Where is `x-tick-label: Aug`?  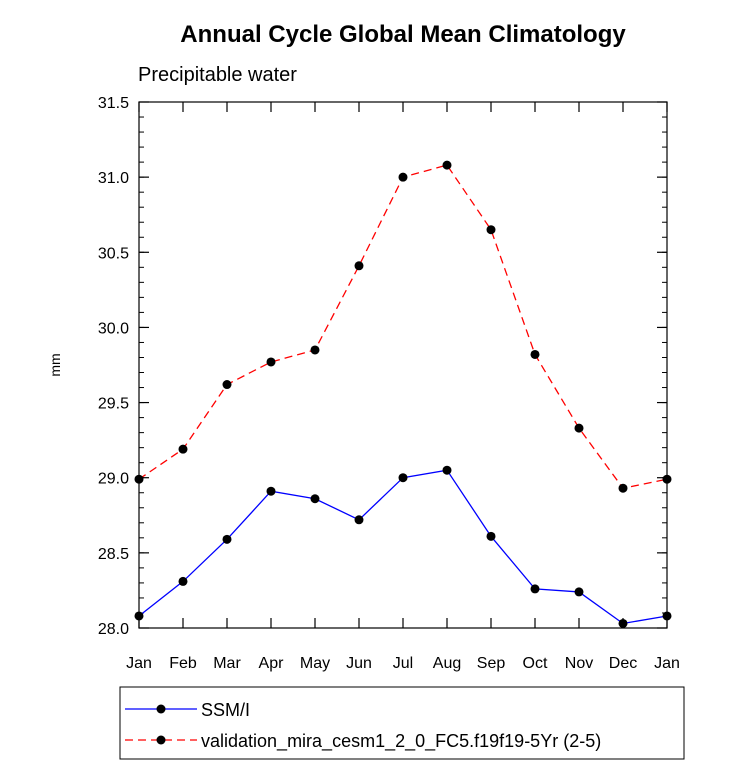
x-tick-label: Aug is located at coordinates (447, 663).